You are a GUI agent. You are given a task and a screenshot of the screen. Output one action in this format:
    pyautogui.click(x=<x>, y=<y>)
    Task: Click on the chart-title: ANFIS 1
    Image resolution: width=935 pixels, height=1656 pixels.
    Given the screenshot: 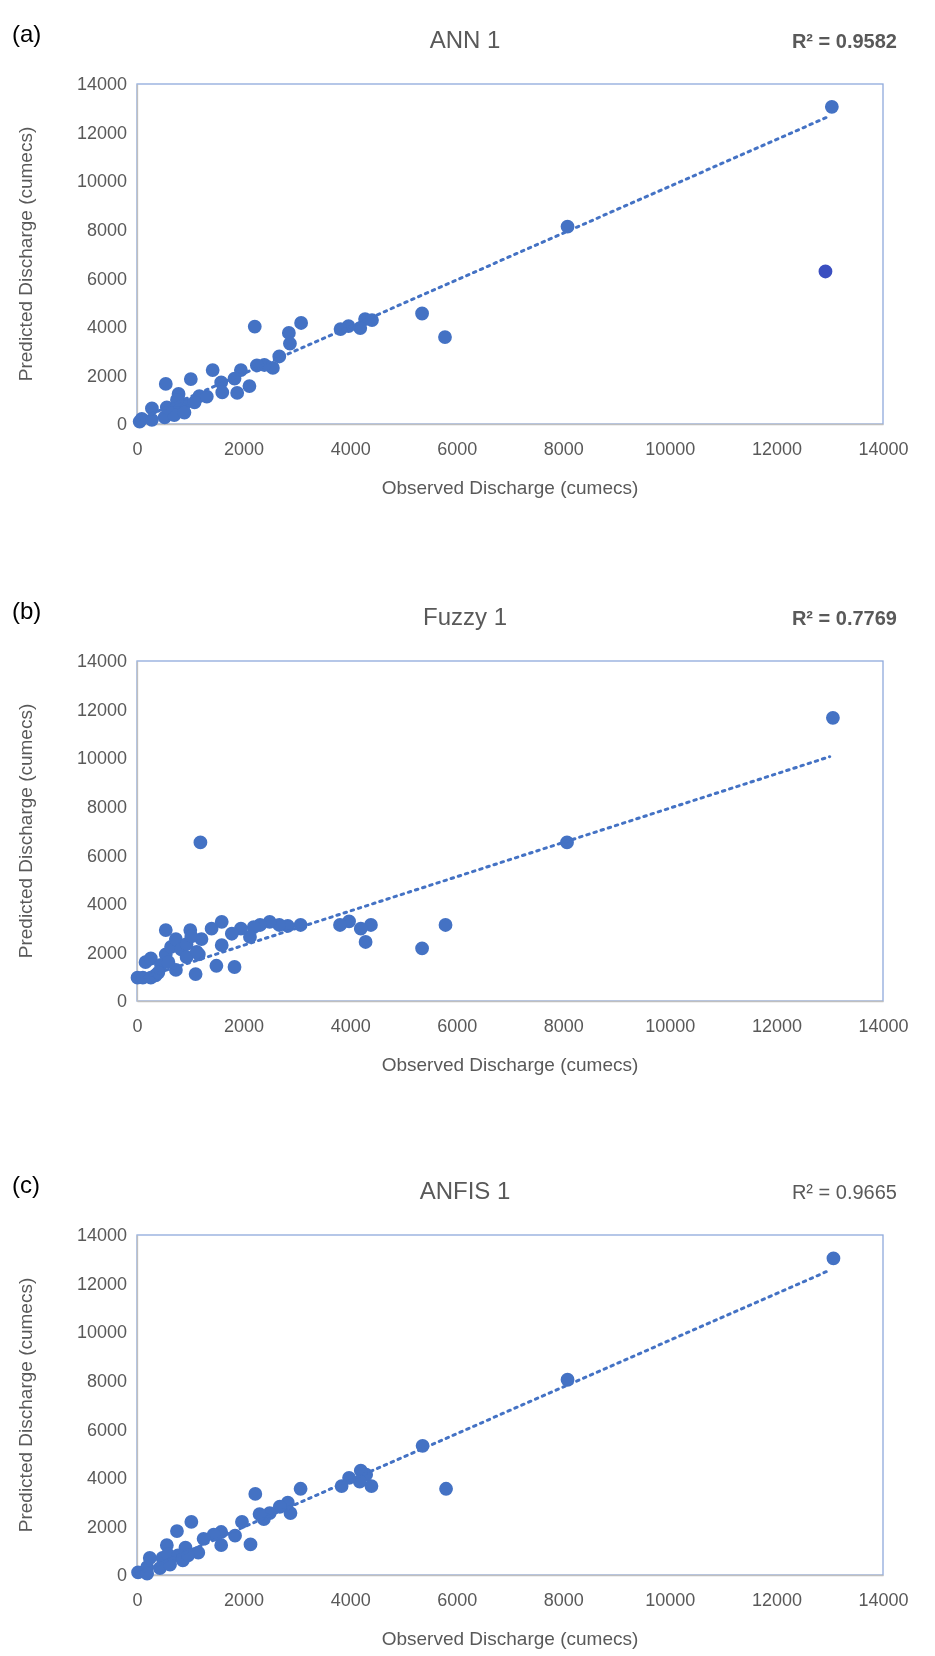 What is the action you would take?
    pyautogui.click(x=465, y=1190)
    